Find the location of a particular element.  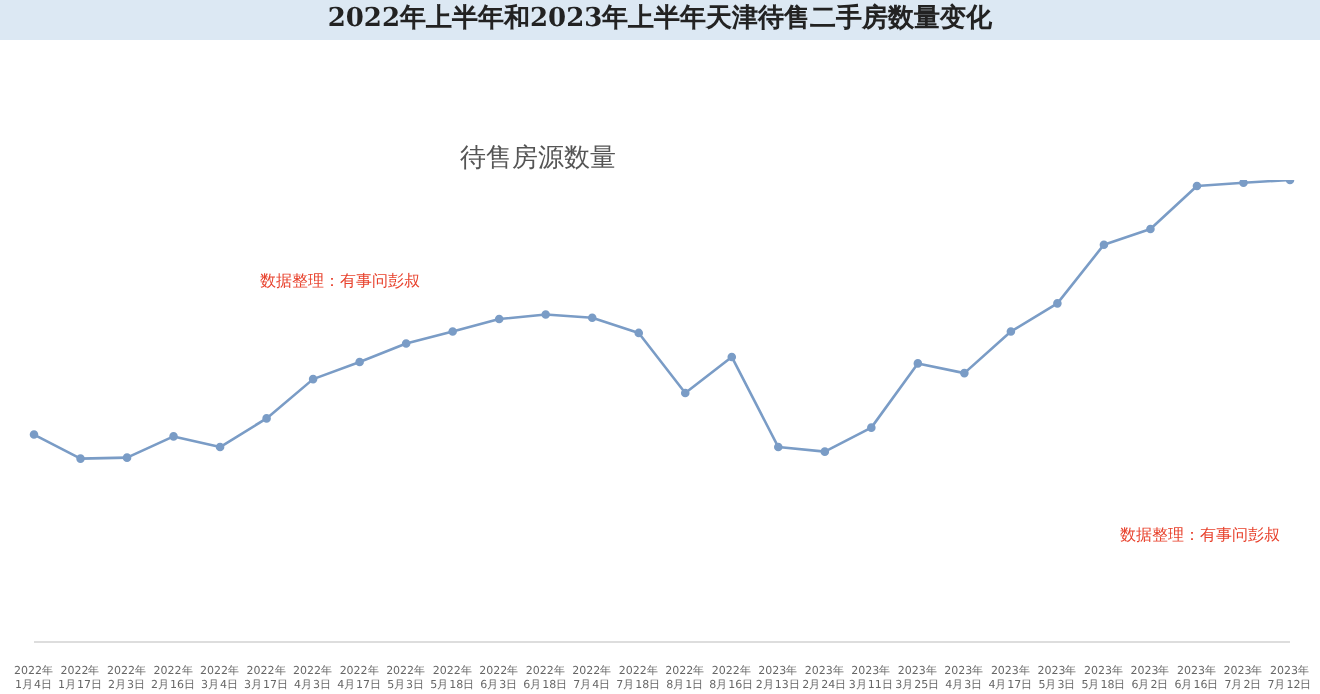

chart-subtitle: 待售房源数量 is located at coordinates (538, 159).